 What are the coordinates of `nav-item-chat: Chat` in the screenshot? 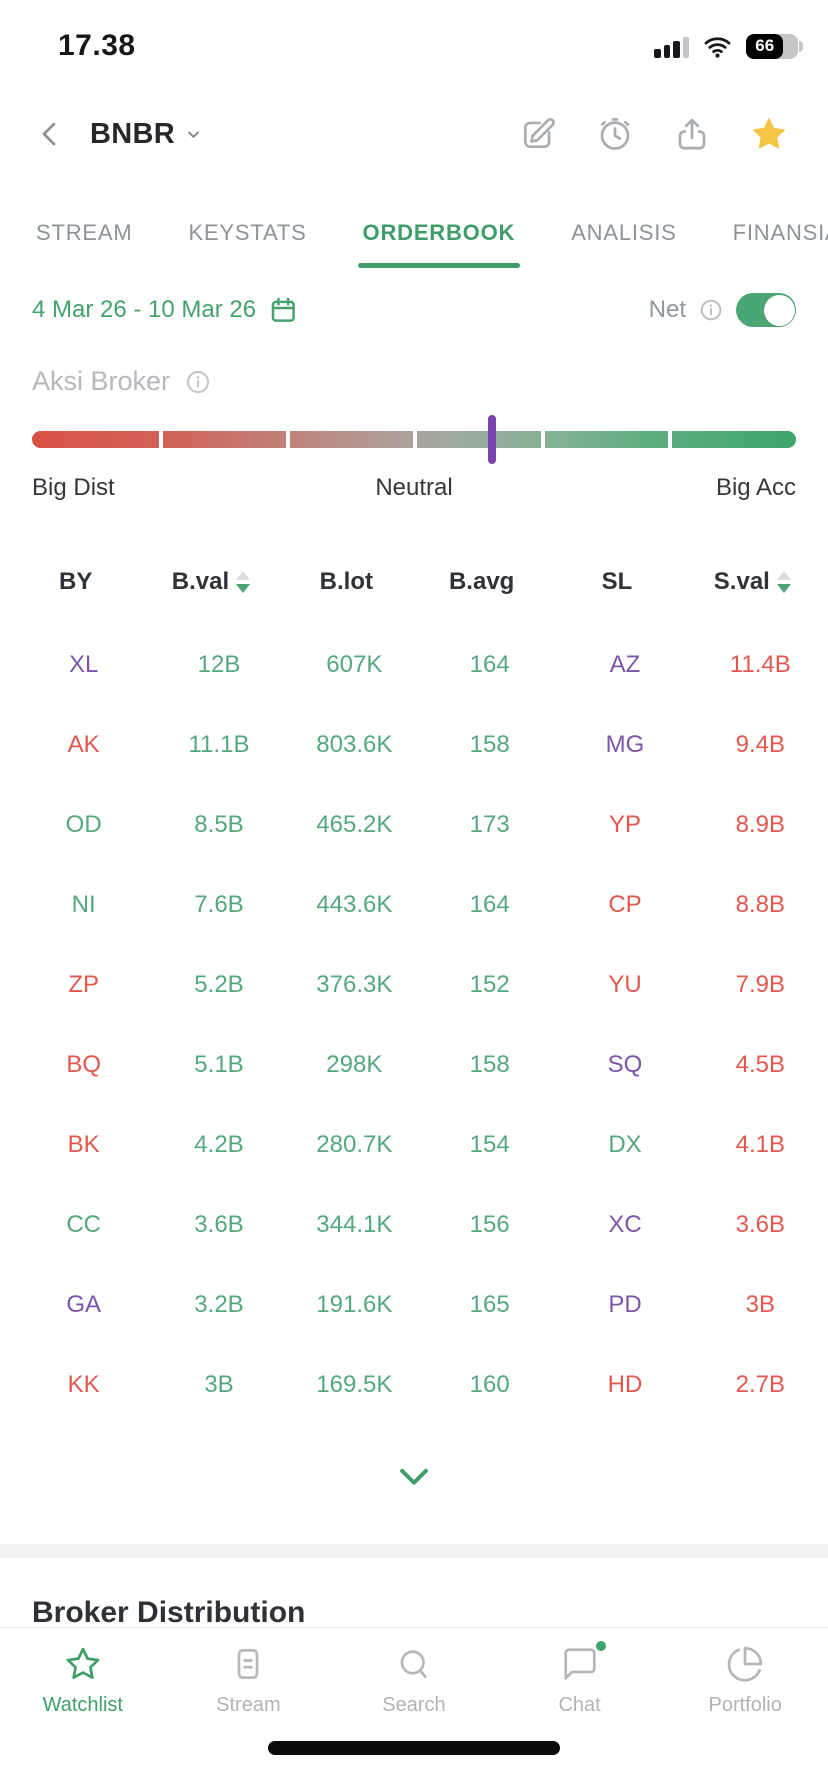 It's located at (580, 1710).